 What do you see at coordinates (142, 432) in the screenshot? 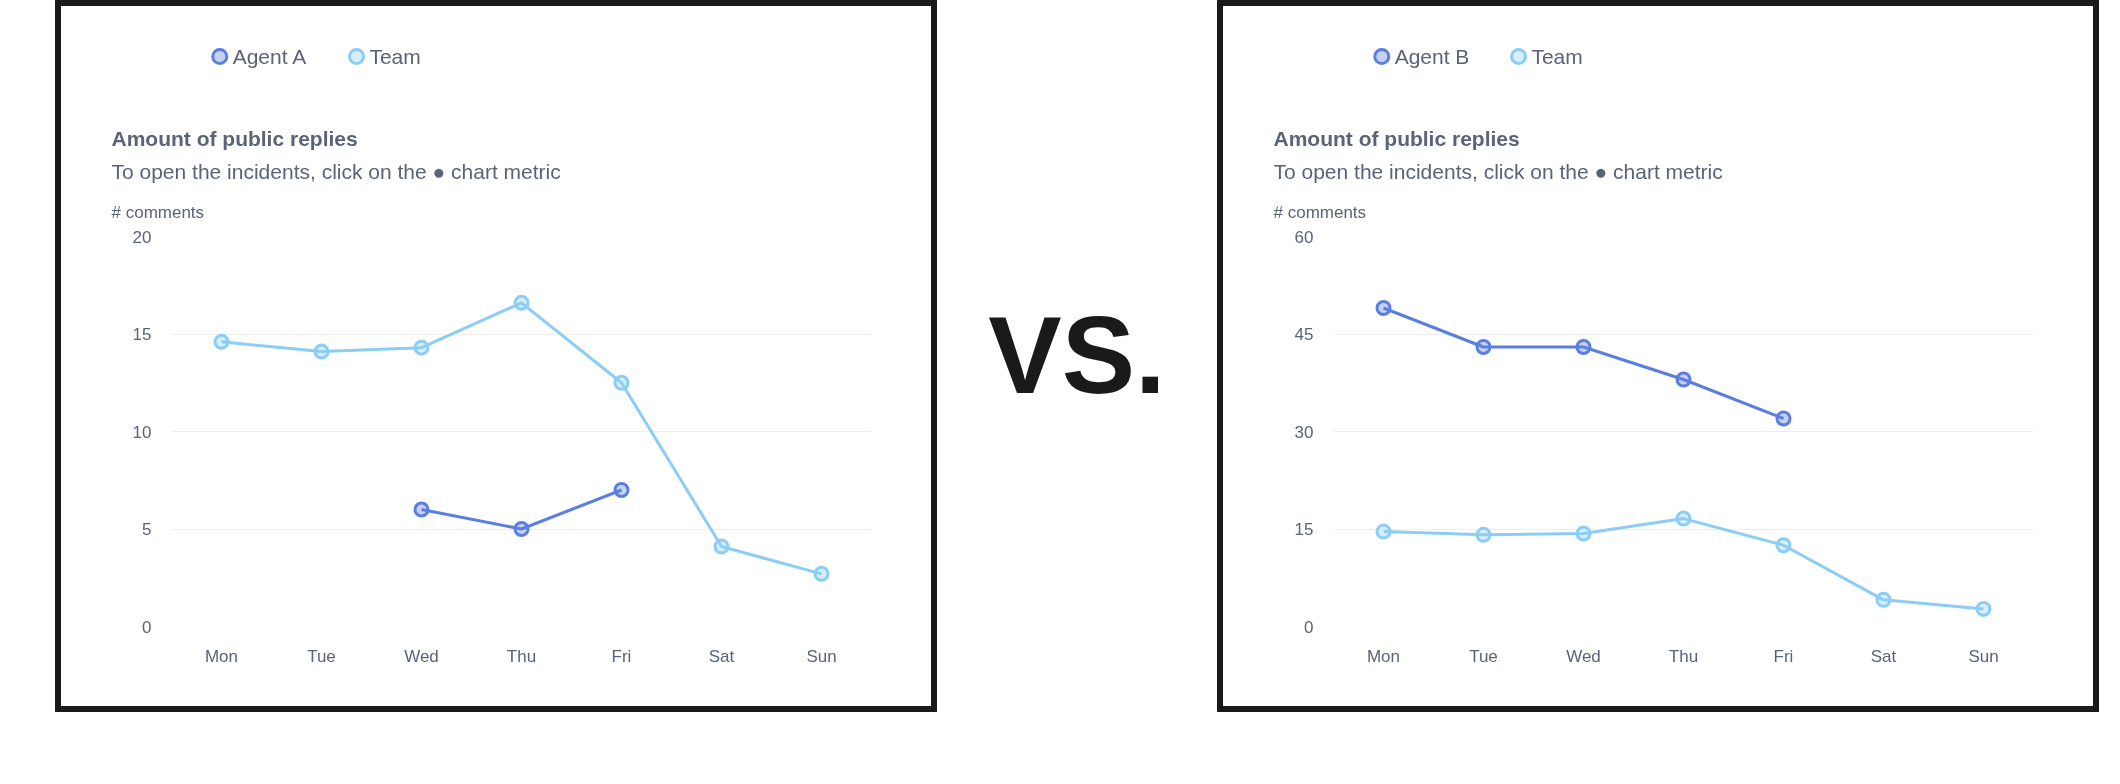
I see `y-tick-label: 10` at bounding box center [142, 432].